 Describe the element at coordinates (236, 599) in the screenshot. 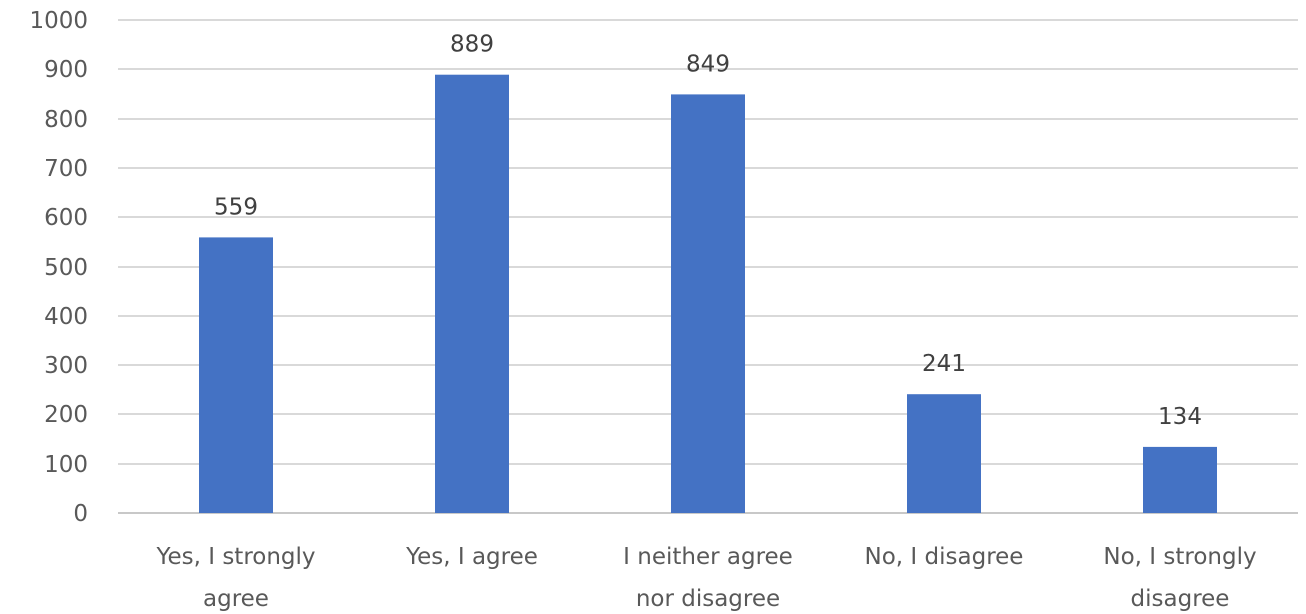

I see `x-tick-label: agree` at that location.